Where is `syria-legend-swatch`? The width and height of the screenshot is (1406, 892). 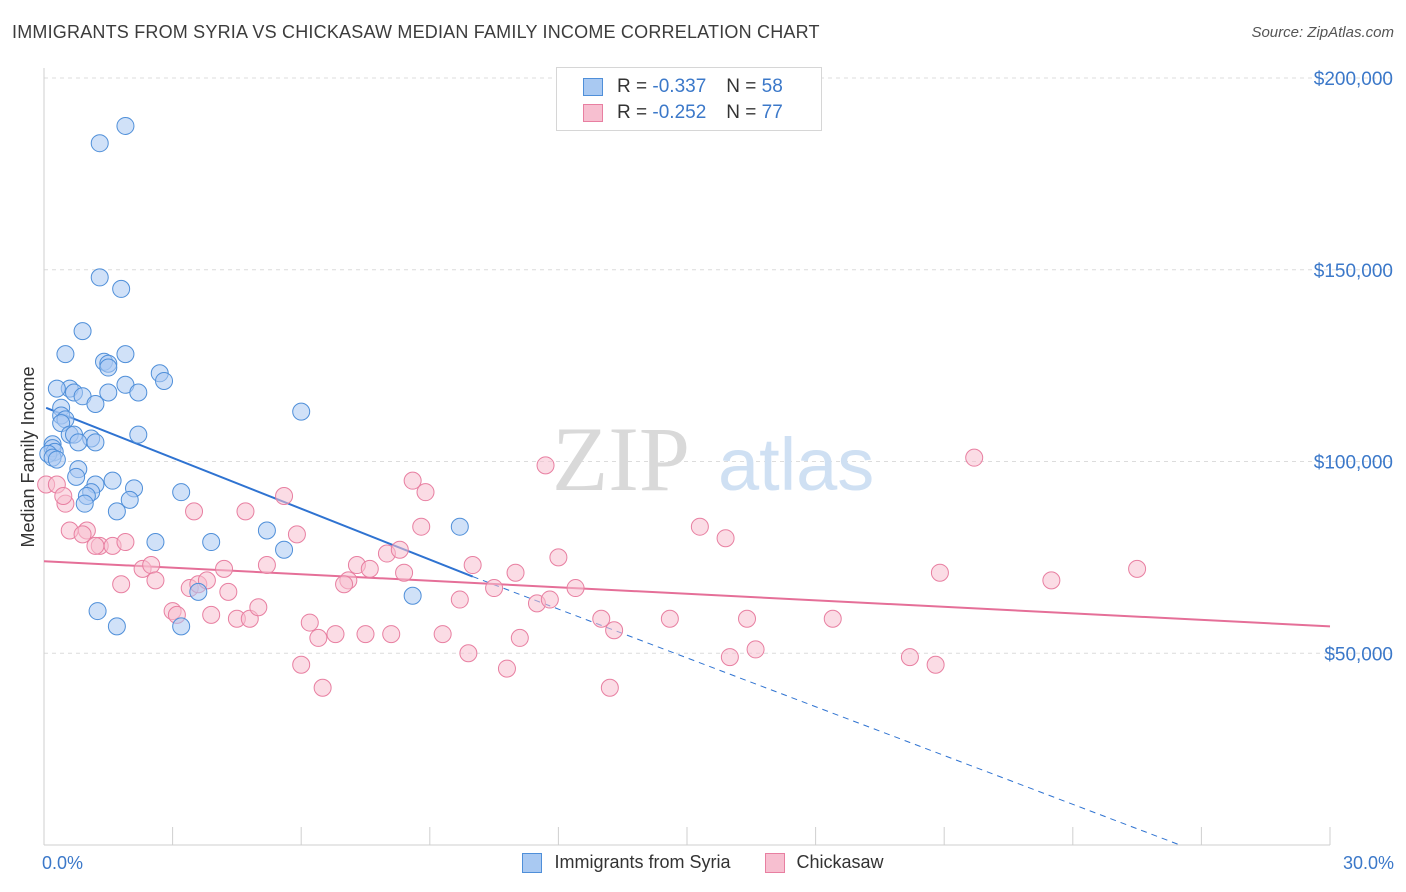 syria-legend-swatch is located at coordinates (532, 862).